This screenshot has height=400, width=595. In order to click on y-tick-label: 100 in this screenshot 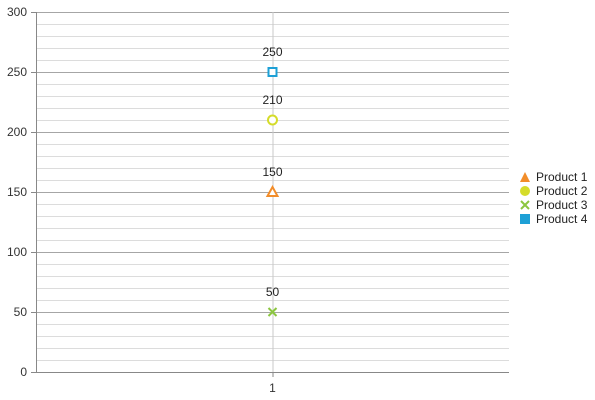, I will do `click(17, 252)`.